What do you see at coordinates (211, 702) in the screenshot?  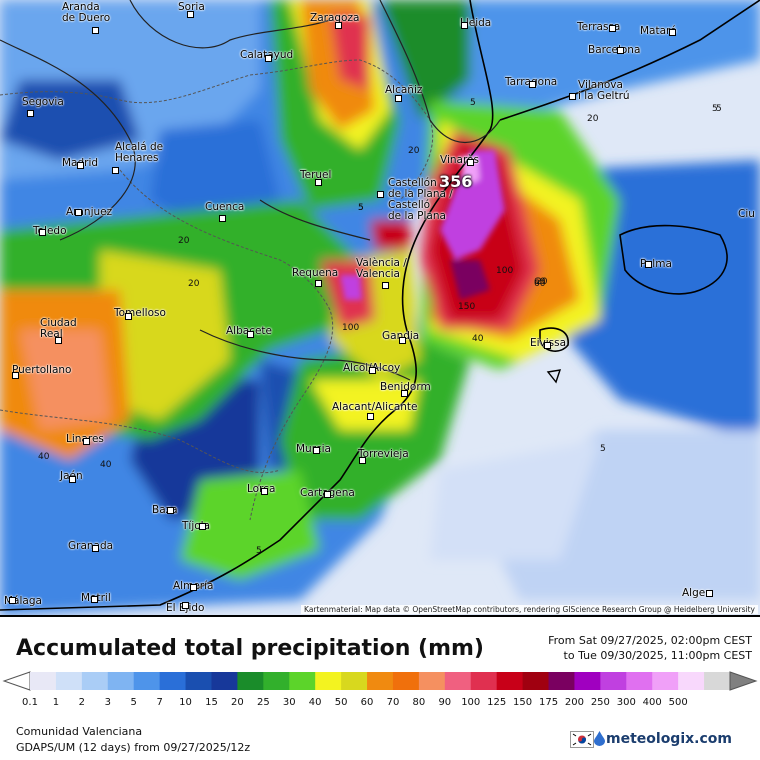 I see `scale-tick-label: 15` at bounding box center [211, 702].